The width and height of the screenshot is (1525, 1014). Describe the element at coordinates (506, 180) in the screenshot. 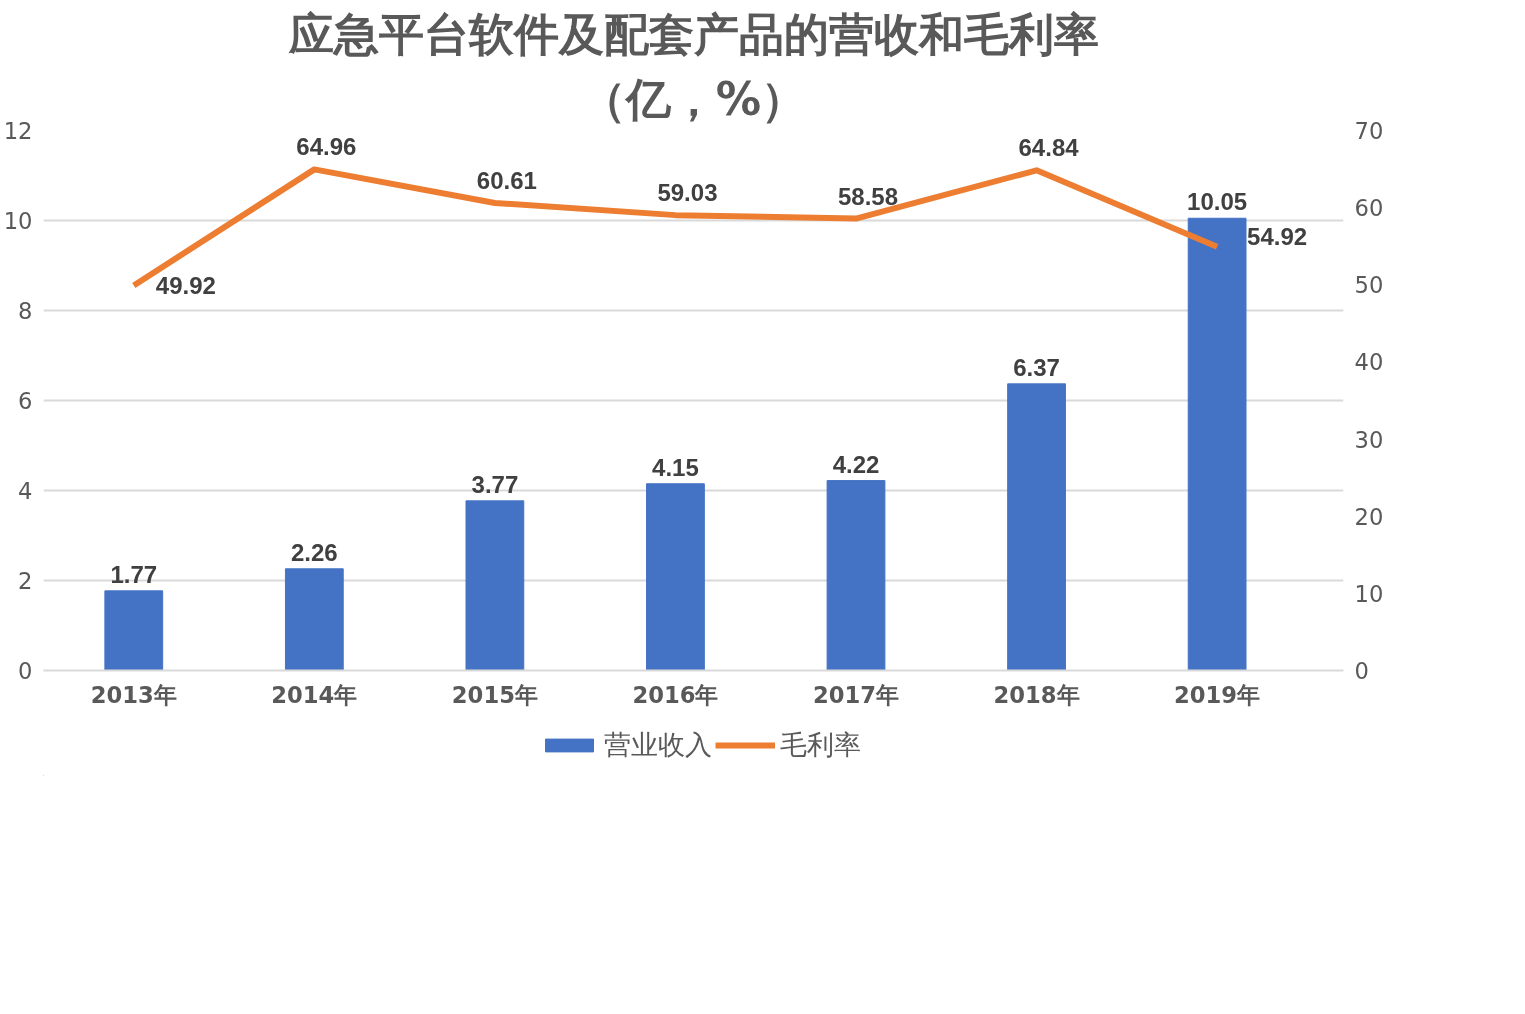

I see `data-label: 60.61` at that location.